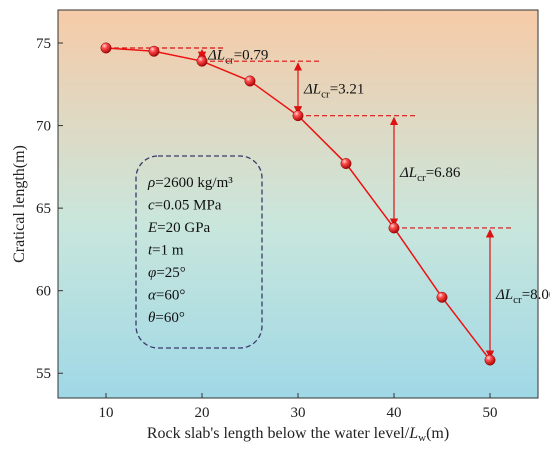 This screenshot has width=550, height=450. What do you see at coordinates (333, 90) in the screenshot?
I see `annotation-label: ΔLcr=3.21` at bounding box center [333, 90].